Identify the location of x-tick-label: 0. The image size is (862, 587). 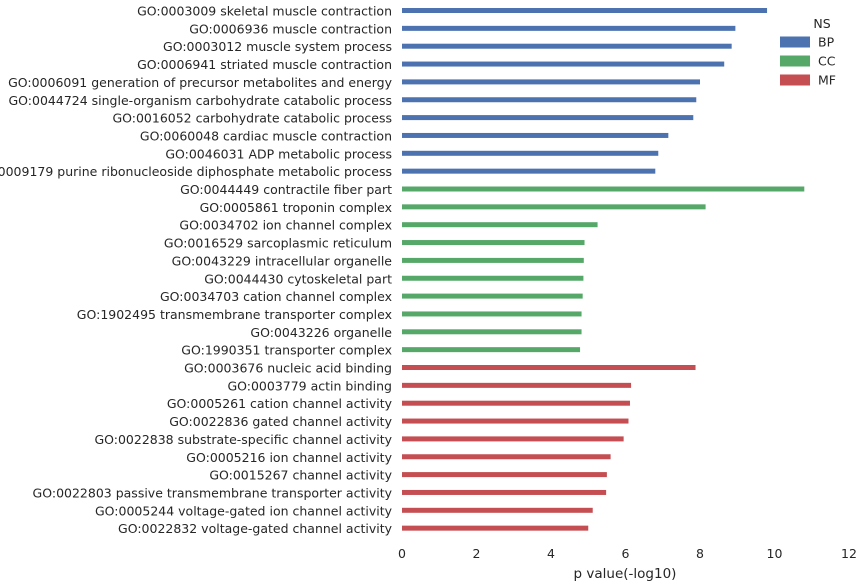
(402, 553).